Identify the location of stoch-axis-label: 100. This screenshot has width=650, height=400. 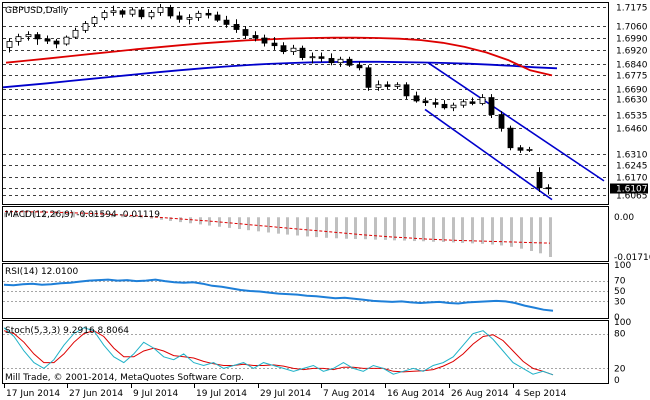
(622, 323).